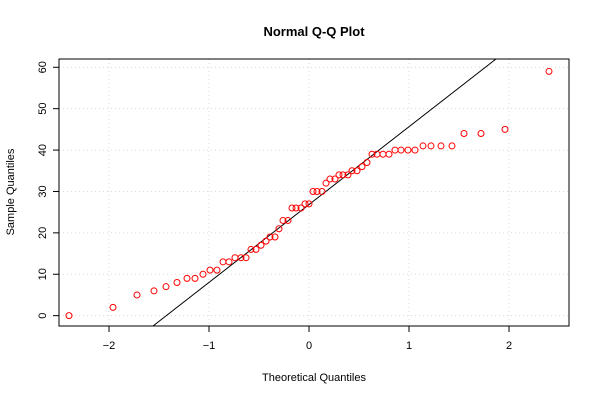  I want to click on x-tick-label: 2, so click(509, 346).